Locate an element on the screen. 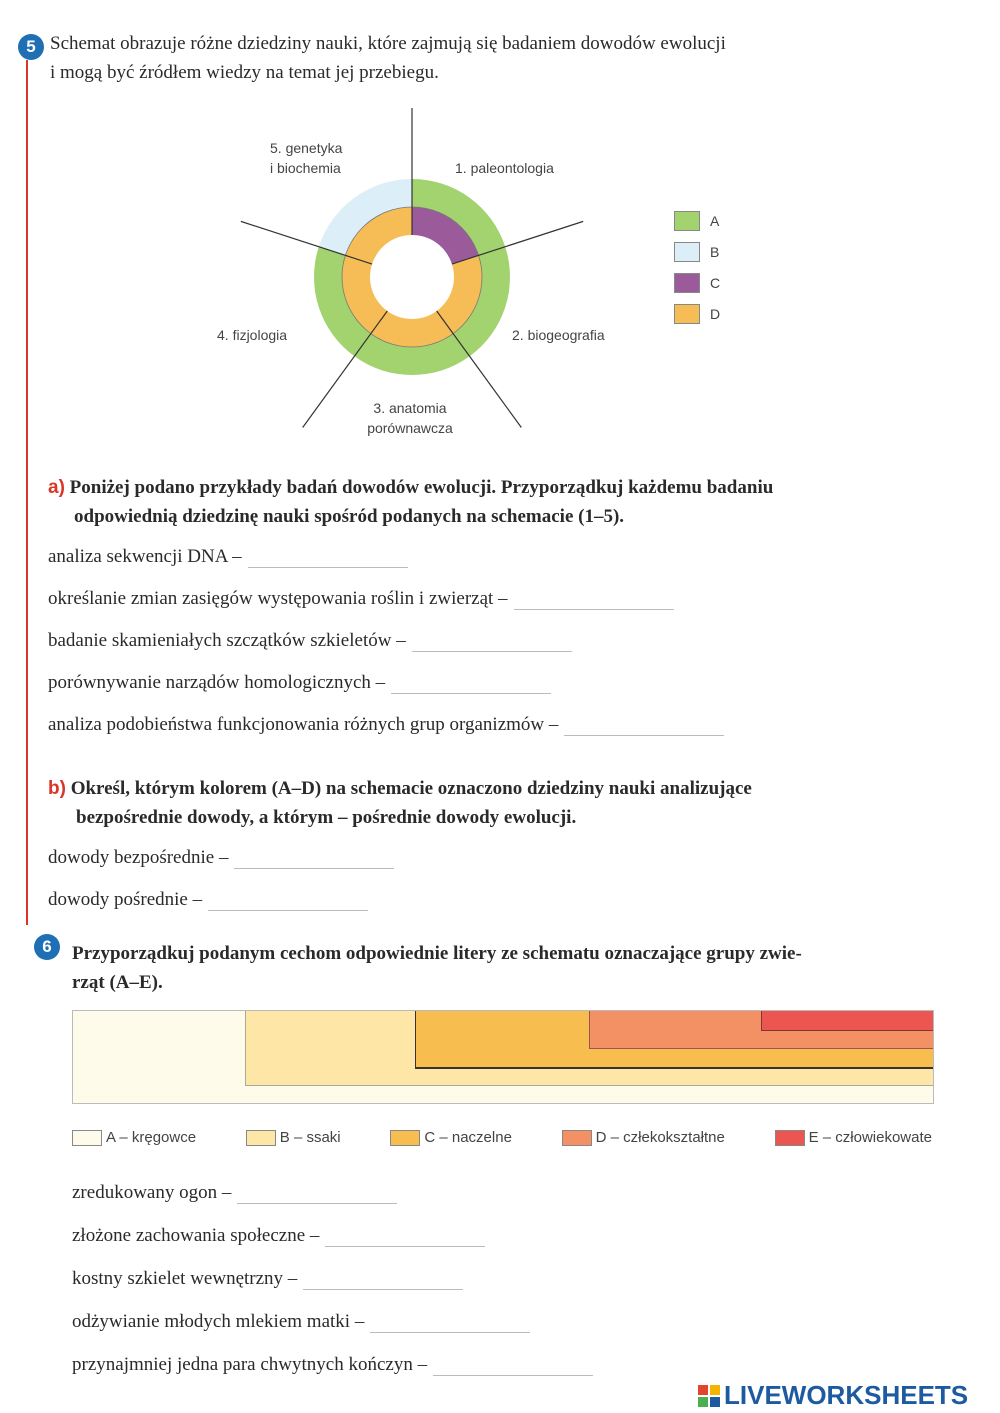  legend-item: D – człekokształtne is located at coordinates (643, 1137).